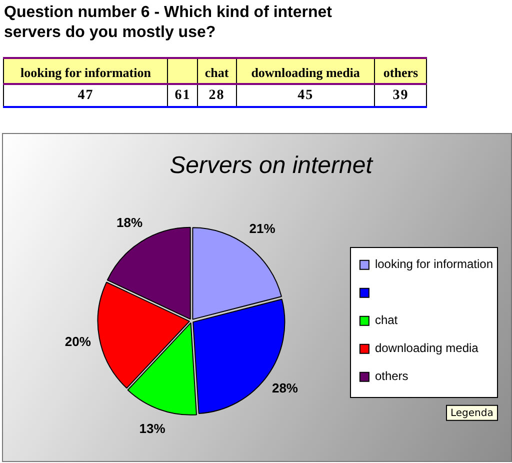  I want to click on data-label: 18%, so click(129, 222).